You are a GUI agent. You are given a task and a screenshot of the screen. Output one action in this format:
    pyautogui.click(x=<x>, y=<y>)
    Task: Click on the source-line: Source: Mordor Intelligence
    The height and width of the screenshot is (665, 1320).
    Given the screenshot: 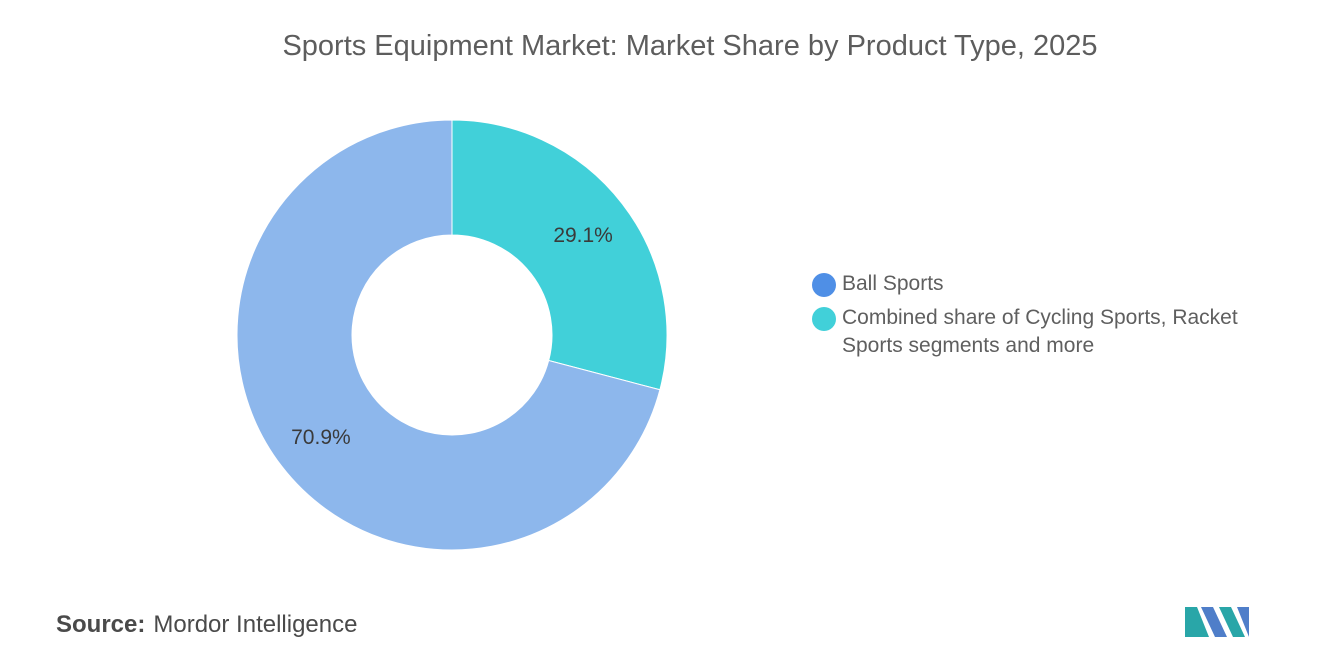 What is the action you would take?
    pyautogui.click(x=206, y=625)
    